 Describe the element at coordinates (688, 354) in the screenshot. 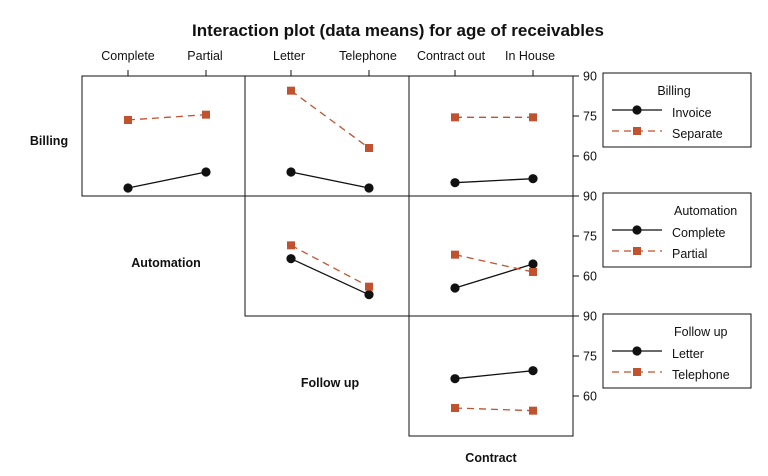

I see `legend-item-label: Letter` at that location.